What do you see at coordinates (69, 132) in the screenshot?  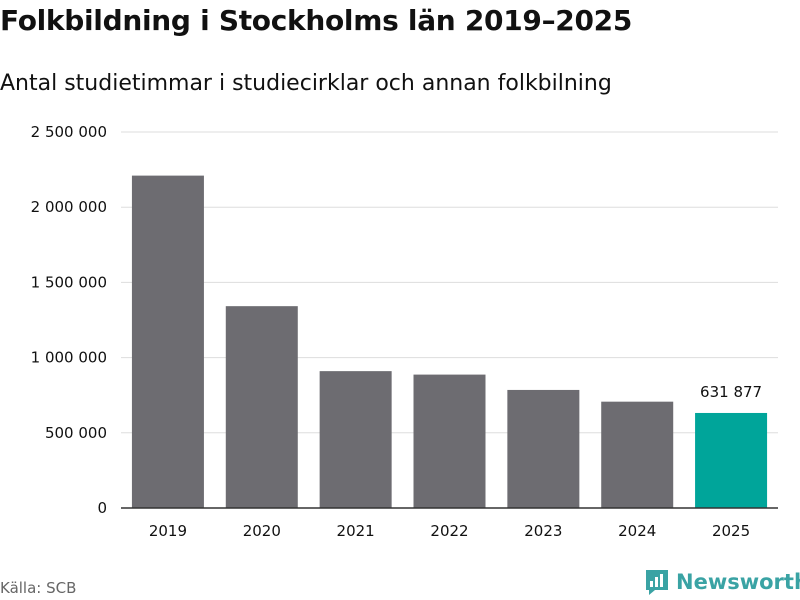 I see `y-tick-label: 2 500 000` at bounding box center [69, 132].